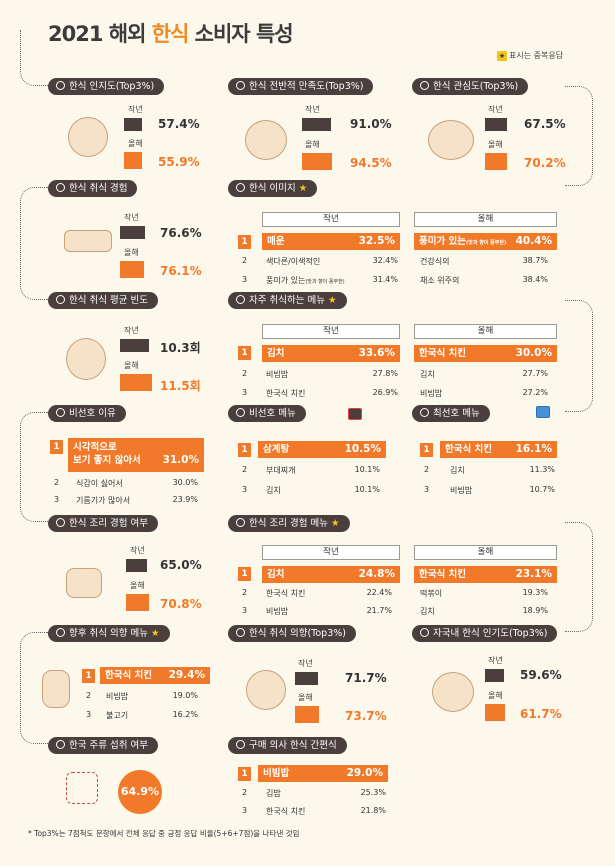 The image size is (615, 866). I want to click on this-year-value: 76.1%, so click(181, 271).